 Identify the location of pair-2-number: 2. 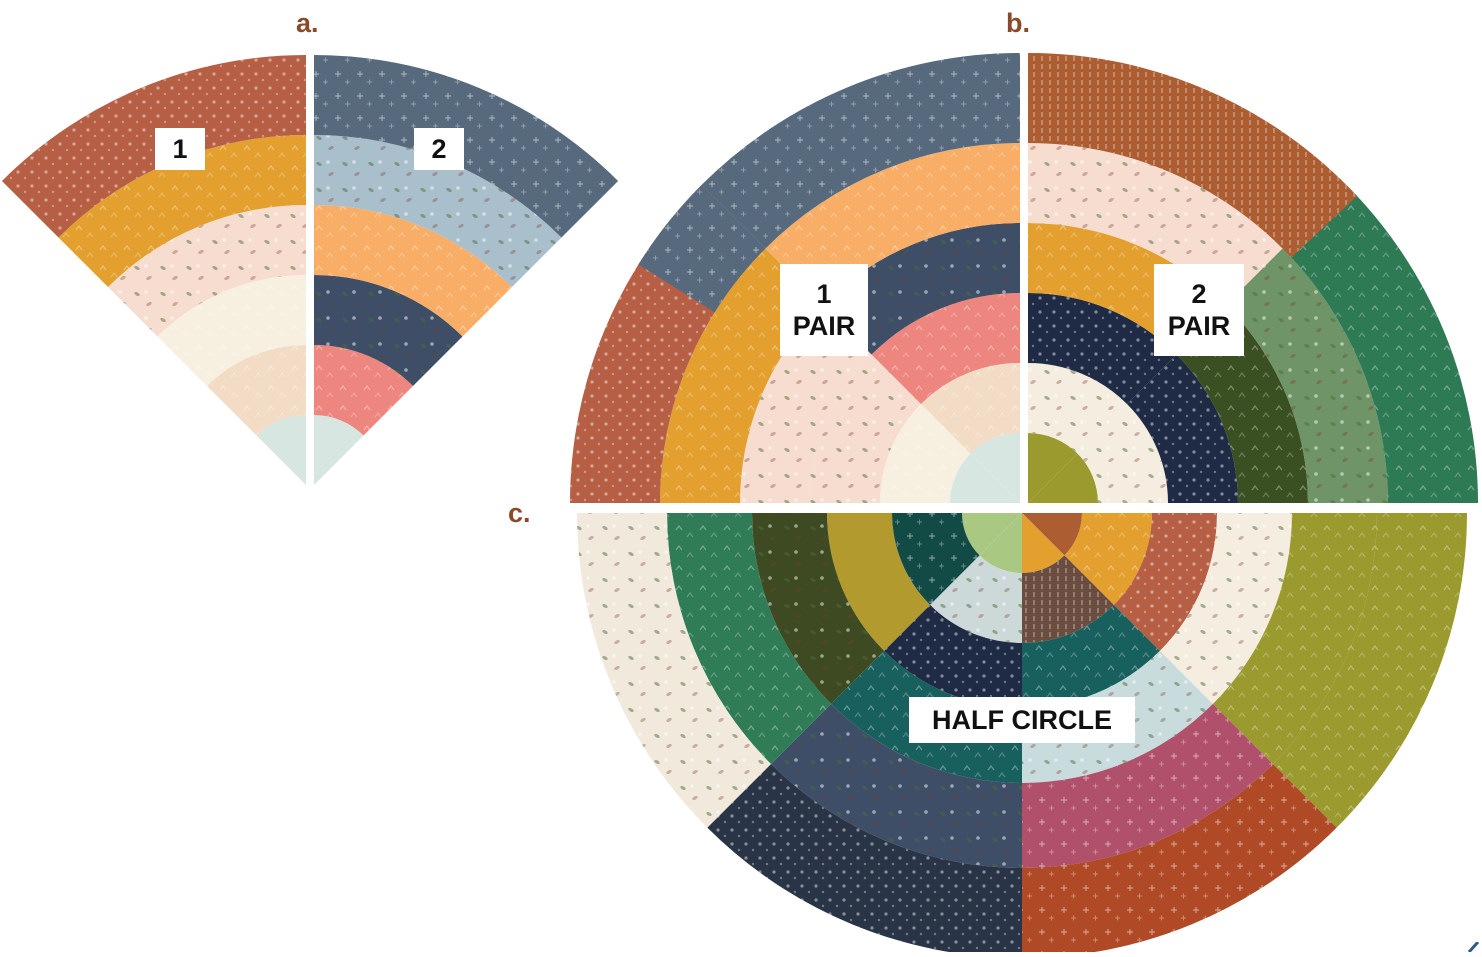
(1199, 293).